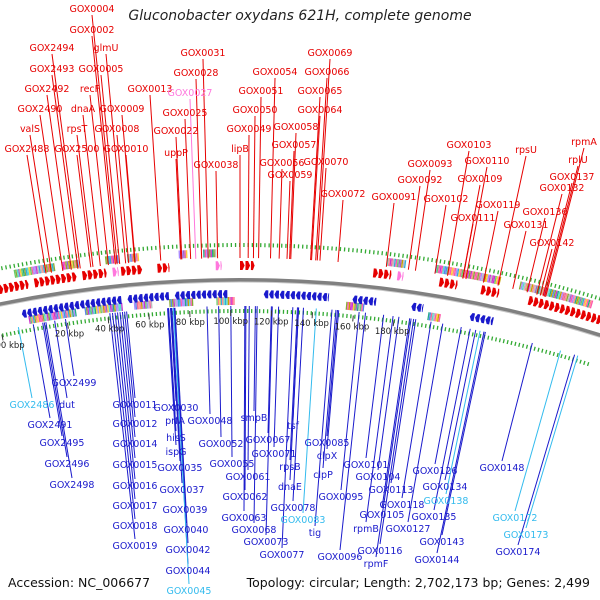  Describe the element at coordinates (430, 164) in the screenshot. I see `gene-label: GOX0093` at that location.